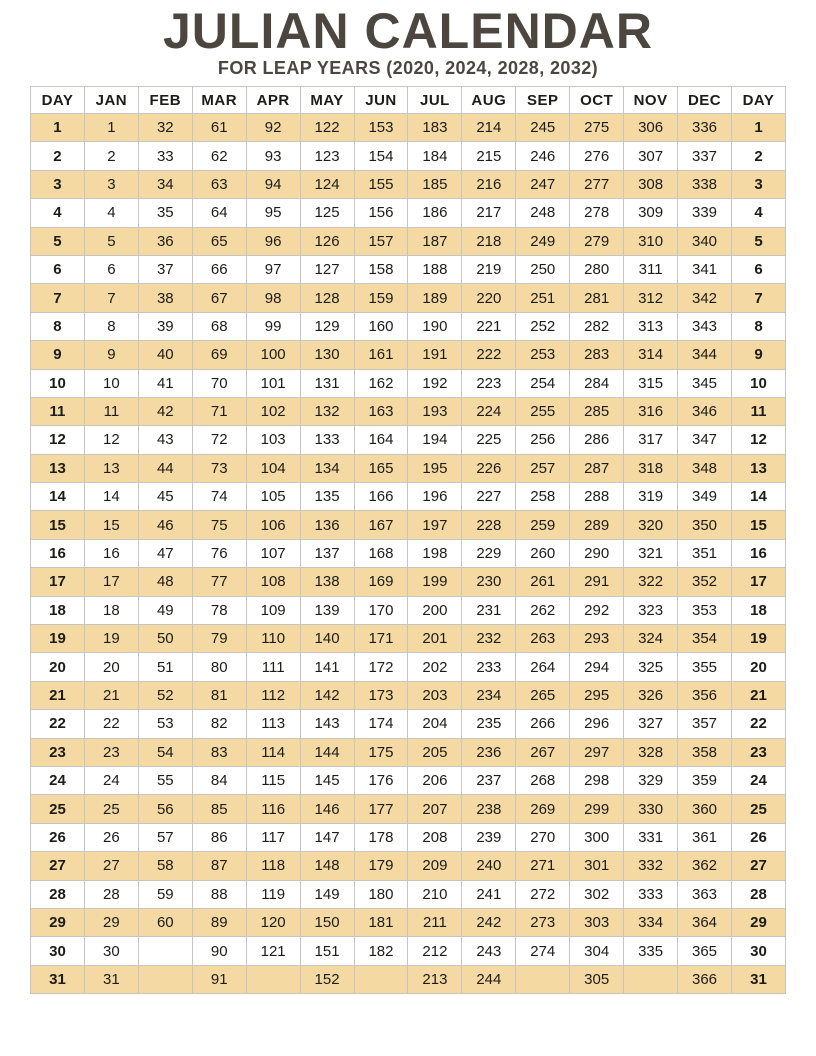  Describe the element at coordinates (651, 582) in the screenshot. I see `julian-day-cell: 322` at that location.